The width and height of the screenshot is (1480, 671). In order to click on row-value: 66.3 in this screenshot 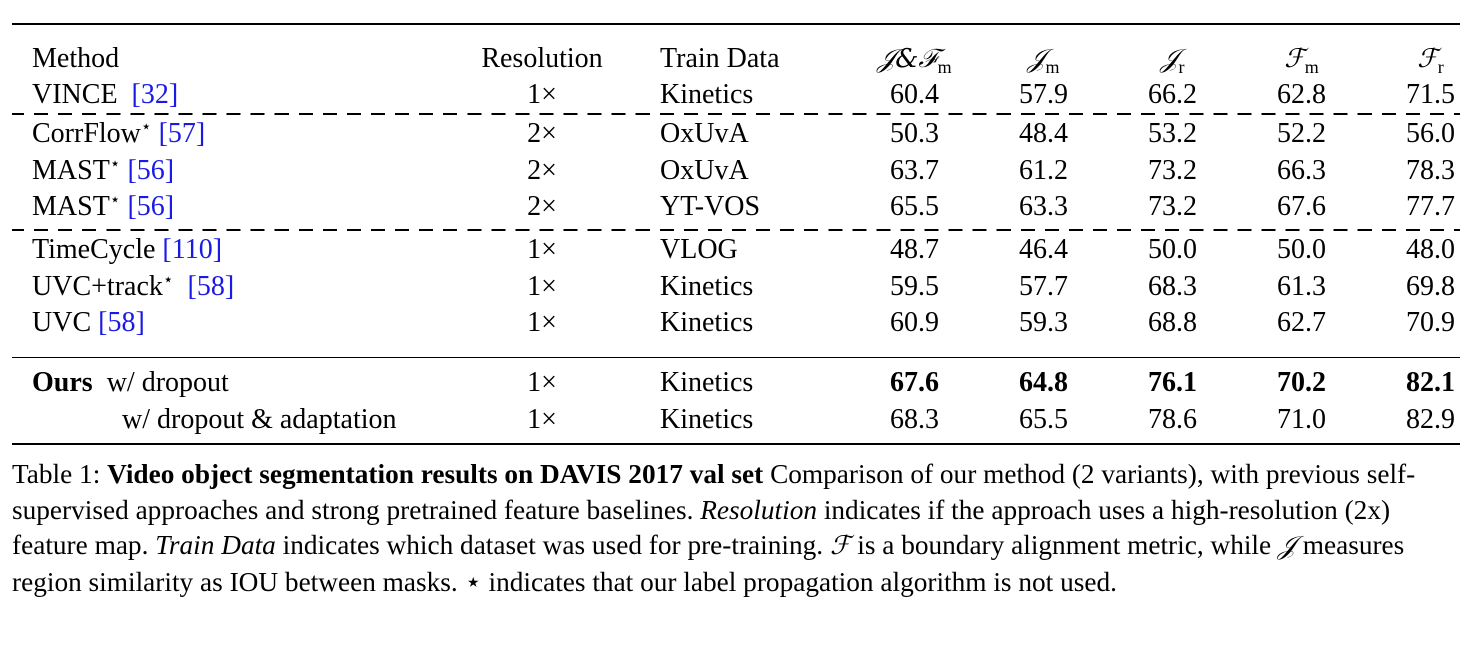, I will do `click(1301, 170)`.